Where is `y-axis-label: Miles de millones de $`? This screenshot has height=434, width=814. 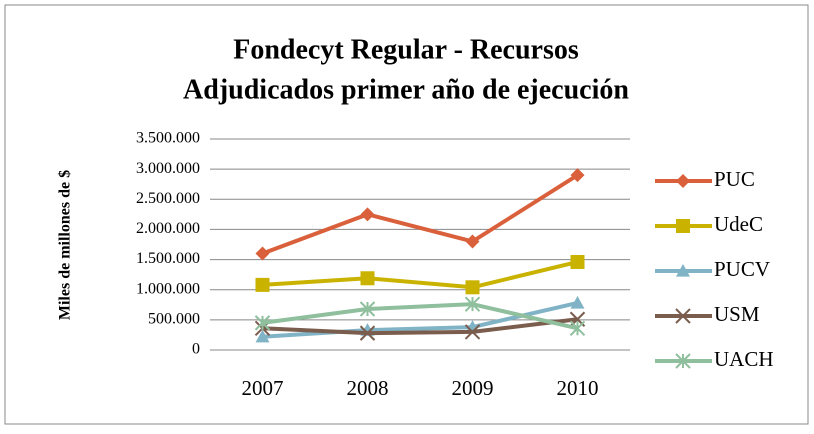
y-axis-label: Miles de millones de $ is located at coordinates (65, 245).